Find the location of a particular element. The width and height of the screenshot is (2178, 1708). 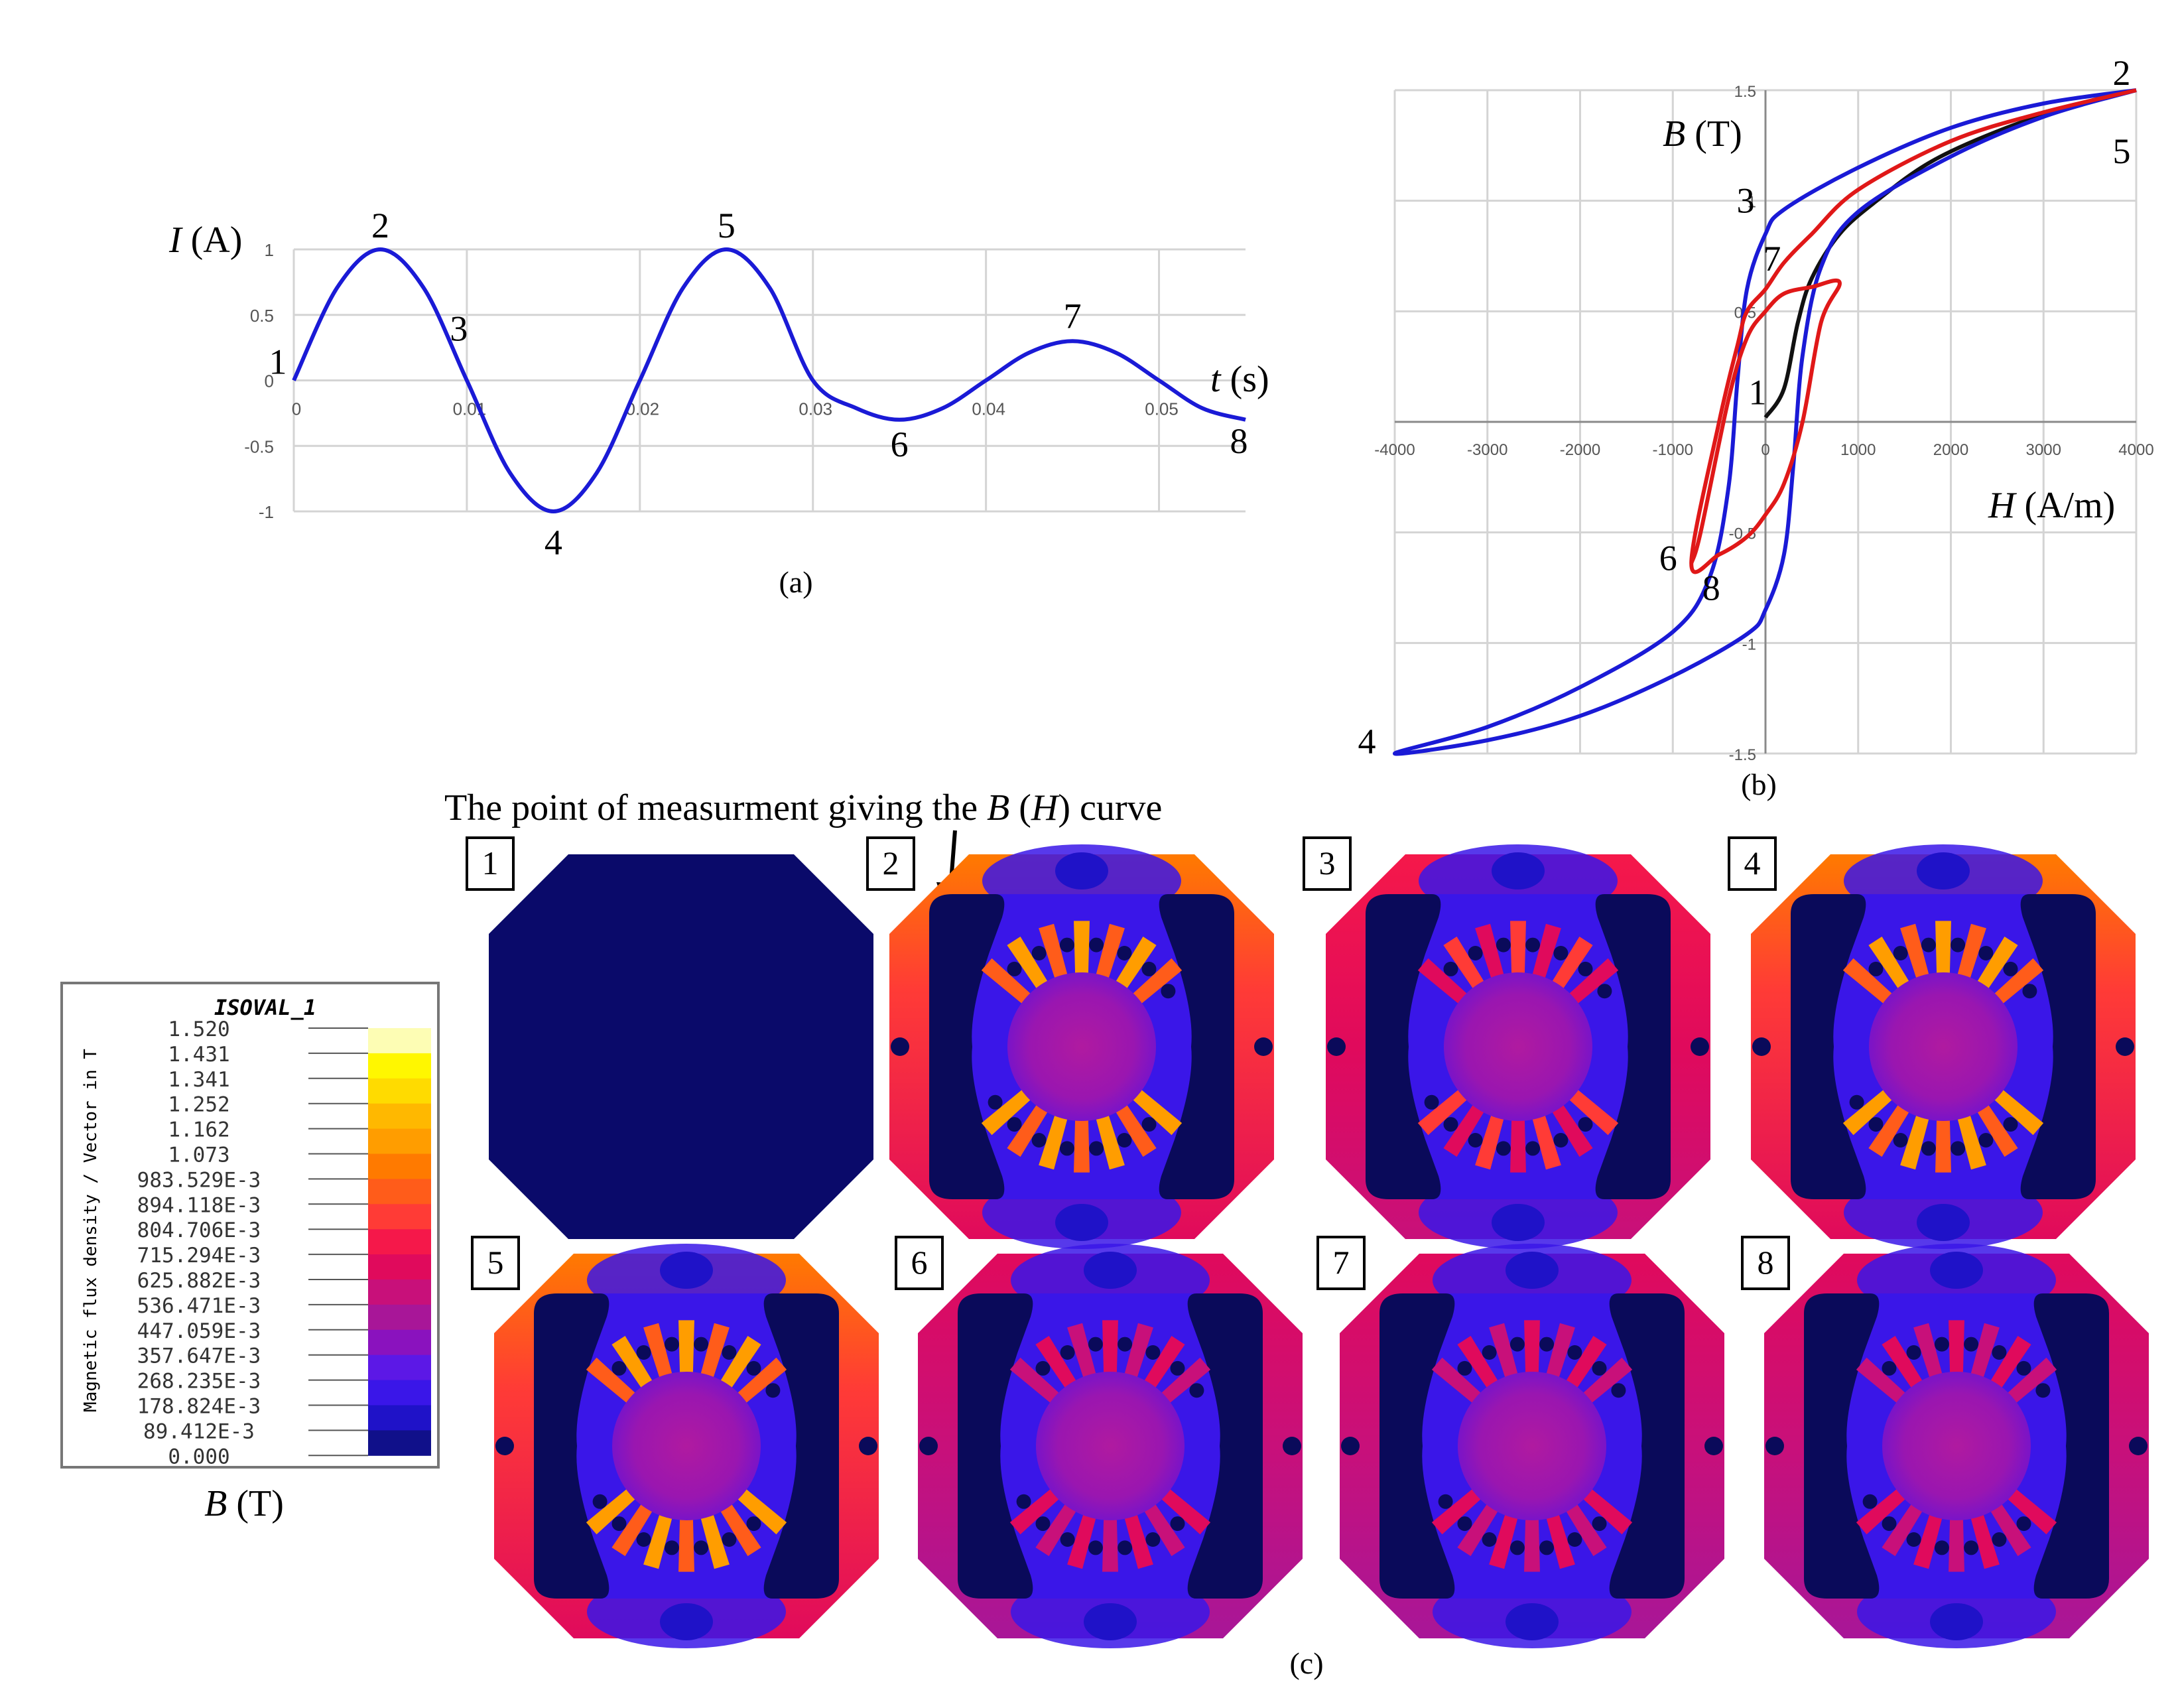

chart-a-series-line is located at coordinates (769, 380).